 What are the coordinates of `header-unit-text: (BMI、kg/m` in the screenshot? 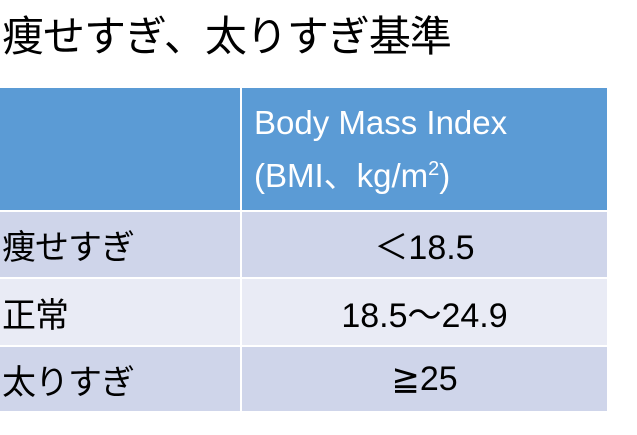 It's located at (341, 175).